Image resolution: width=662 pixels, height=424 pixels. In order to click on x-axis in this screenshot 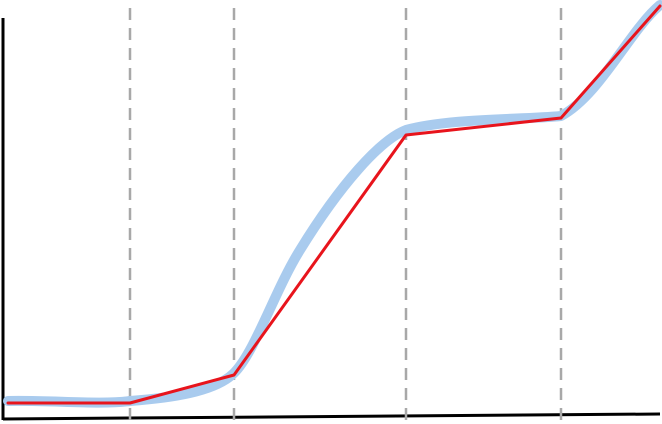, I will do `click(331, 416)`.